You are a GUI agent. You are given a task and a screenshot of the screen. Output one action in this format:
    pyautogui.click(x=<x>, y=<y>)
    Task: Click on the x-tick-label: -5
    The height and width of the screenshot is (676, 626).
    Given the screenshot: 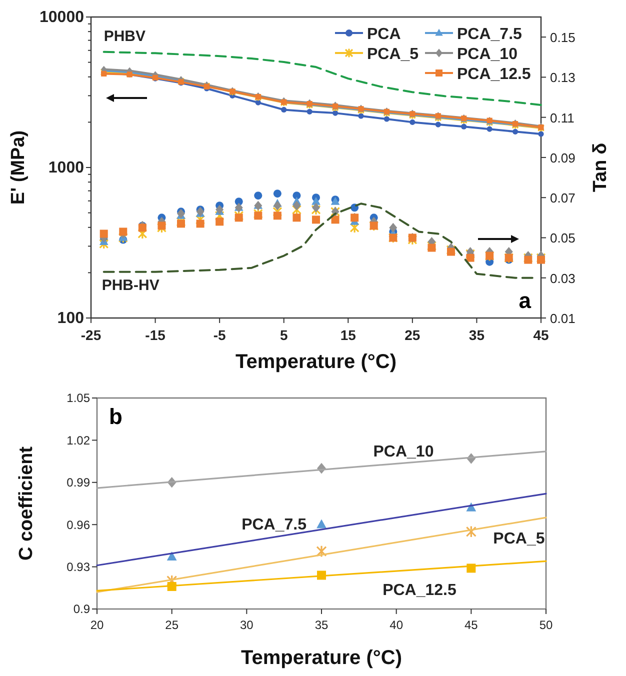 What is the action you would take?
    pyautogui.click(x=219, y=335)
    